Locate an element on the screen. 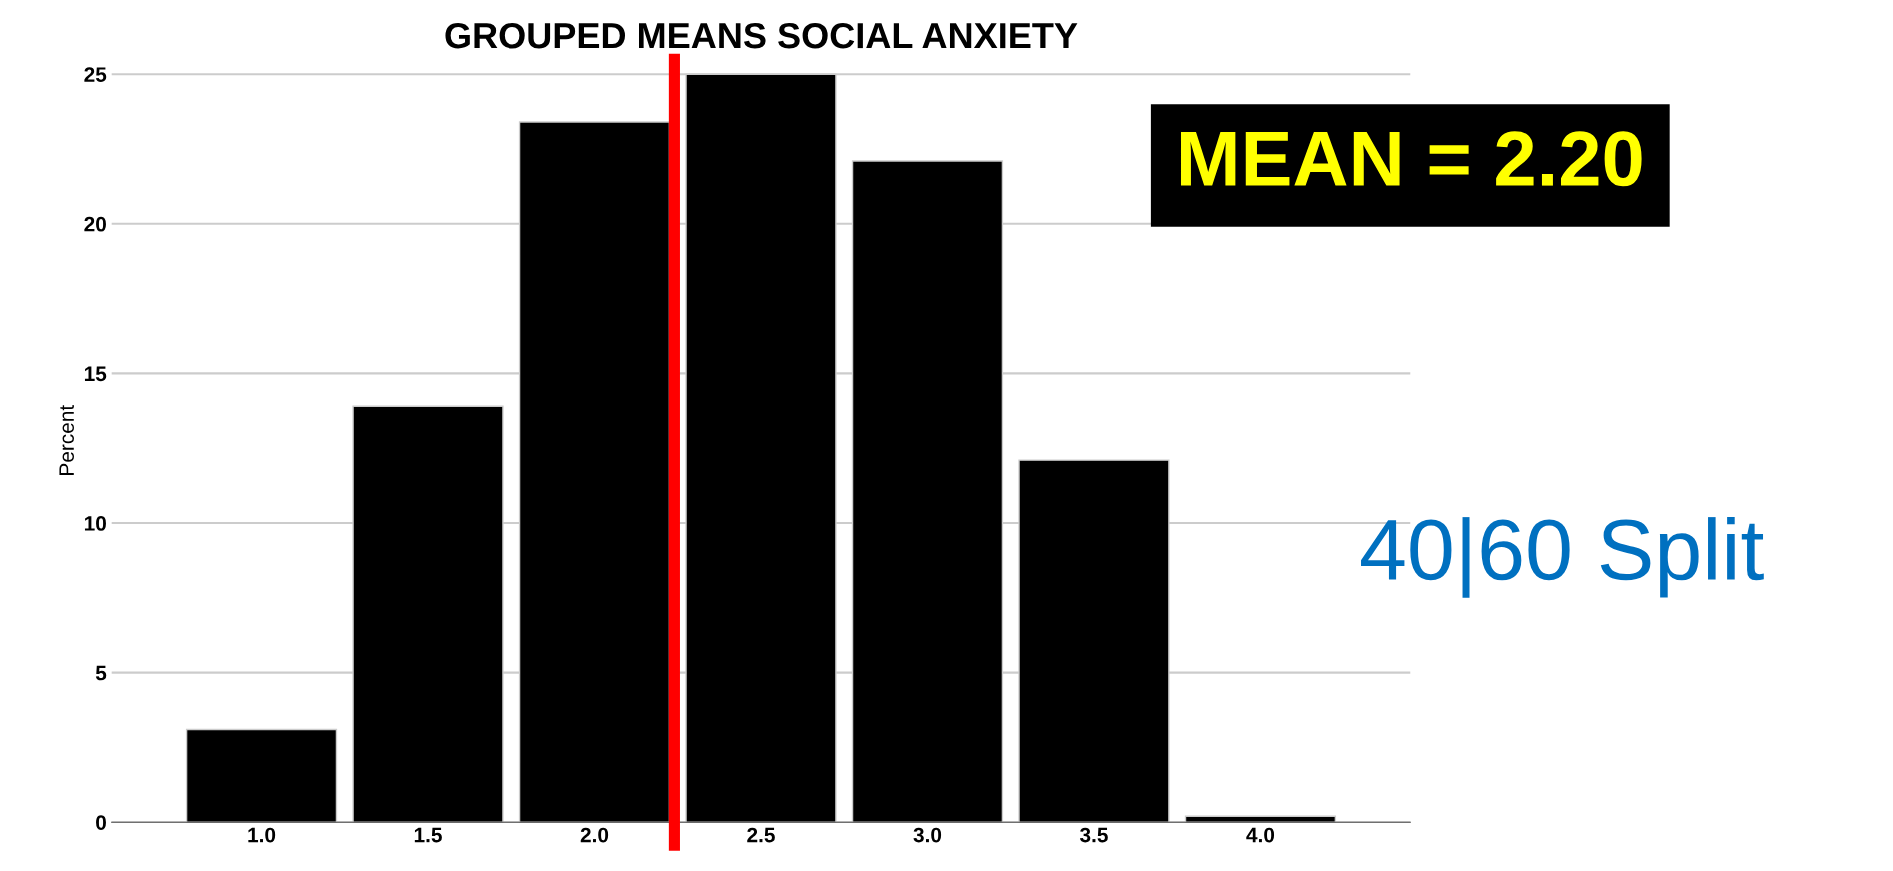  x-tick-label: 3.5 is located at coordinates (1093, 835).